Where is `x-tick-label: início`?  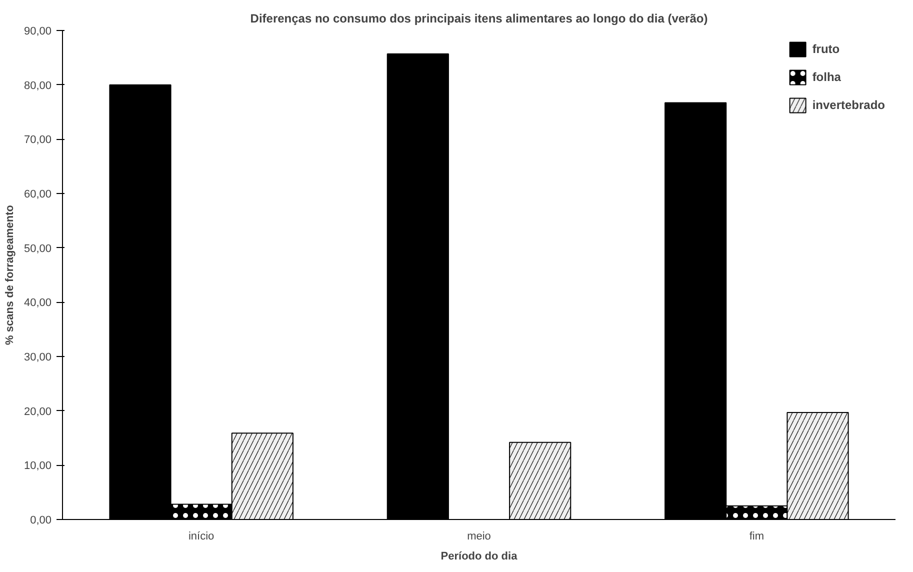 x-tick-label: início is located at coordinates (201, 536).